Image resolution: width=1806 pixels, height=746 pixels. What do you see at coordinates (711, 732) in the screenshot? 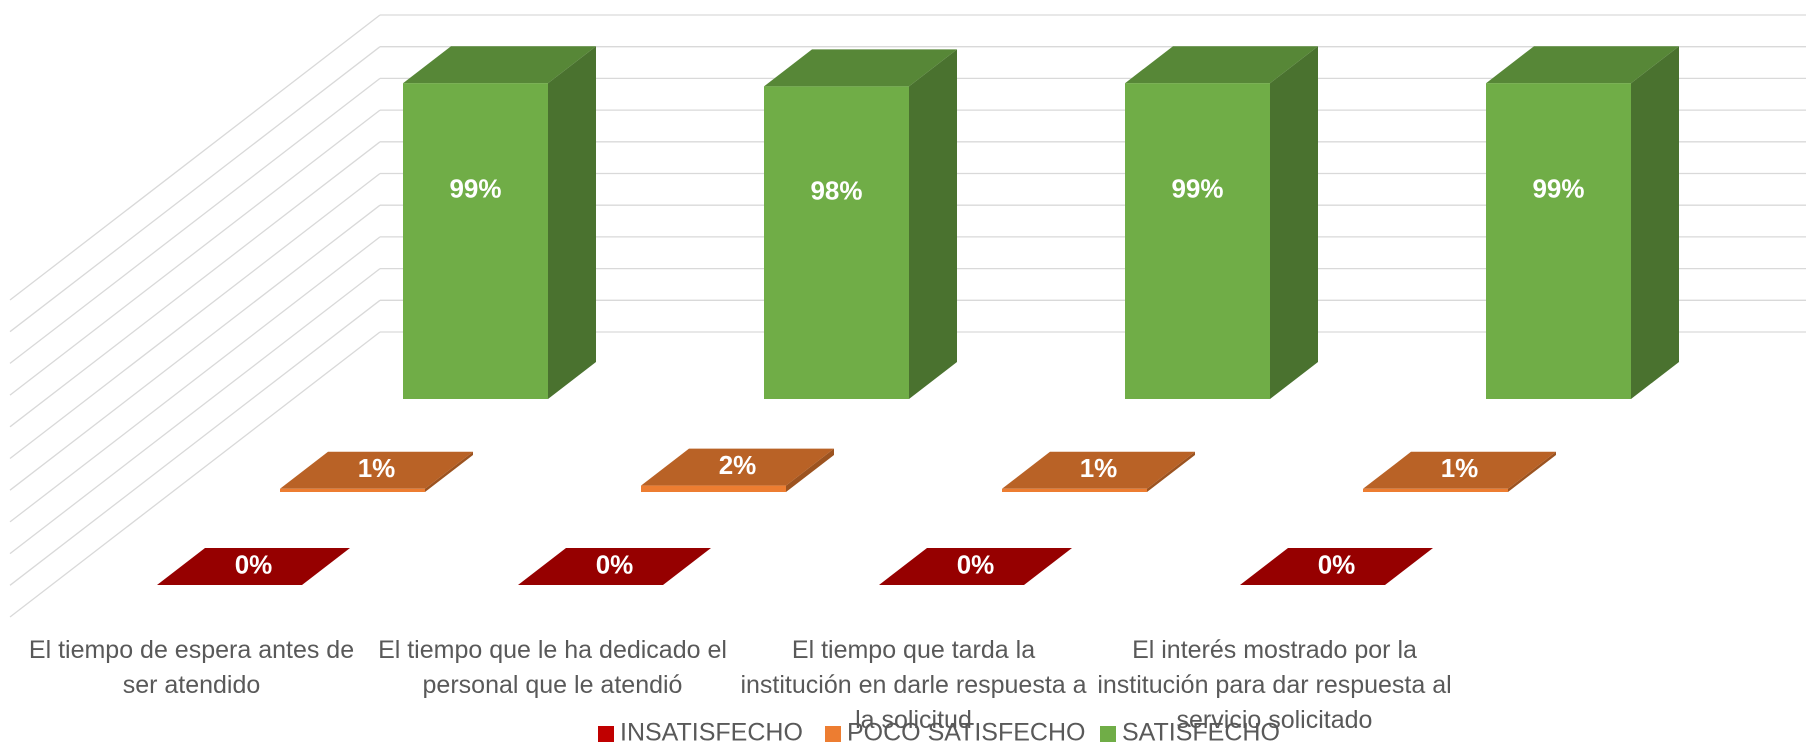
I see `legend-label: INSATISFECHO` at bounding box center [711, 732].